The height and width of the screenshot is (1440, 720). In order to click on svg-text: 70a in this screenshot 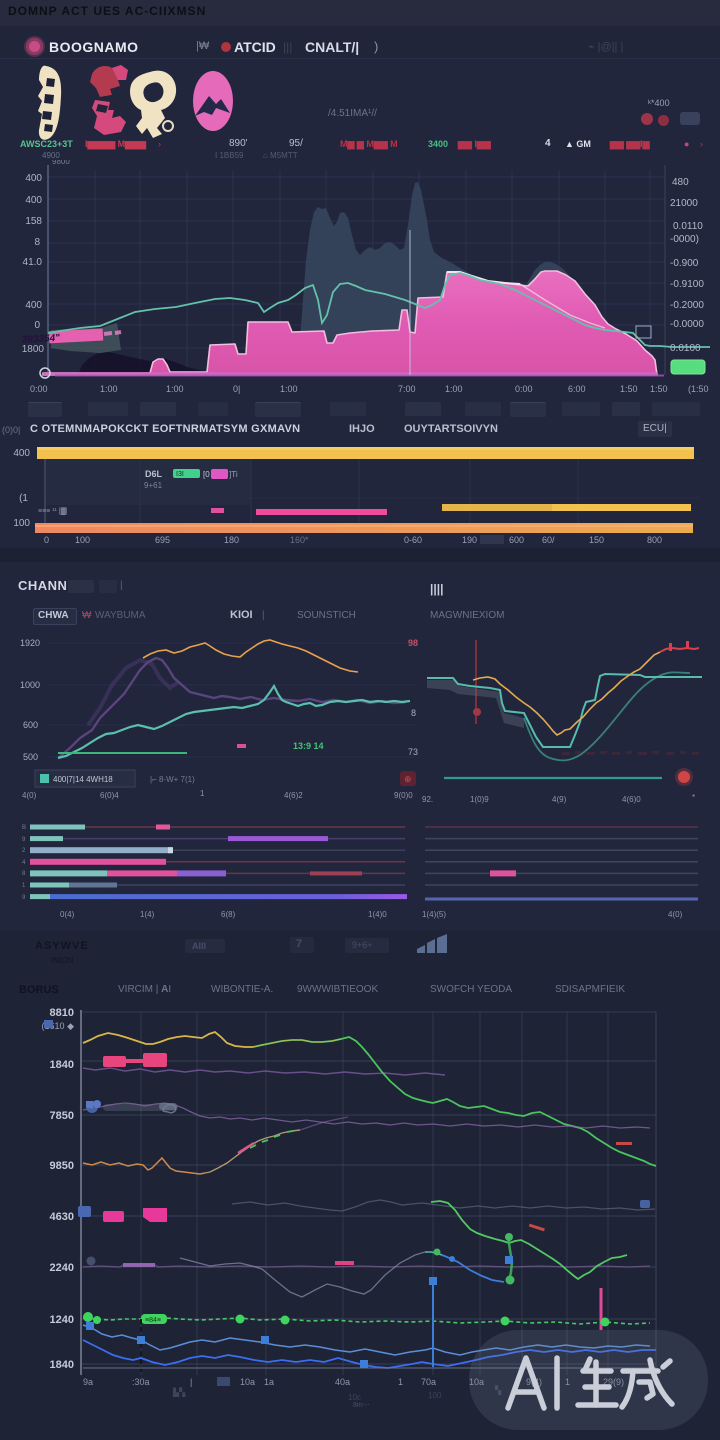, I will do `click(428, 1382)`.